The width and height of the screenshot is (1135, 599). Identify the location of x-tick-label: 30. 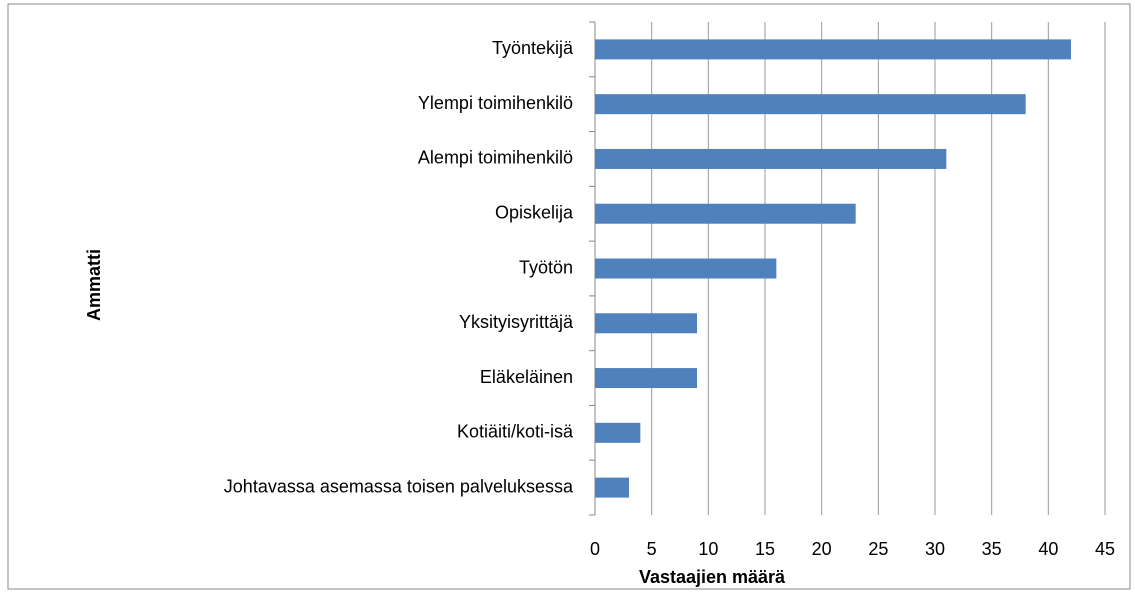
(935, 549).